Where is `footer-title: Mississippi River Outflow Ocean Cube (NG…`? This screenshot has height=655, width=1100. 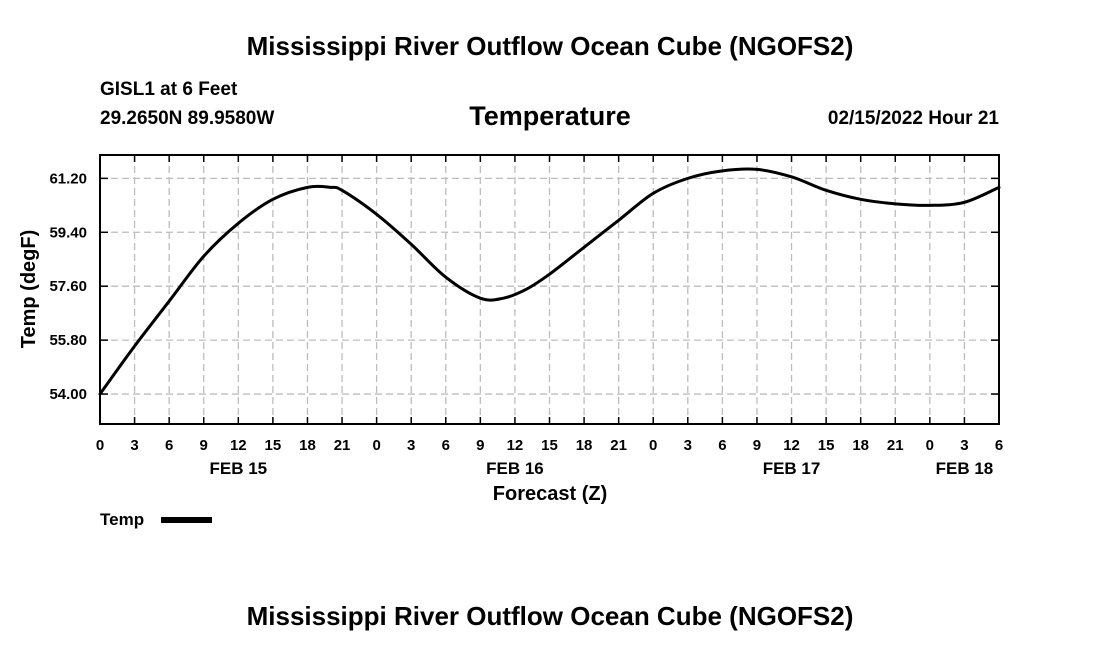
footer-title: Mississippi River Outflow Ocean Cube (NG… is located at coordinates (550, 616).